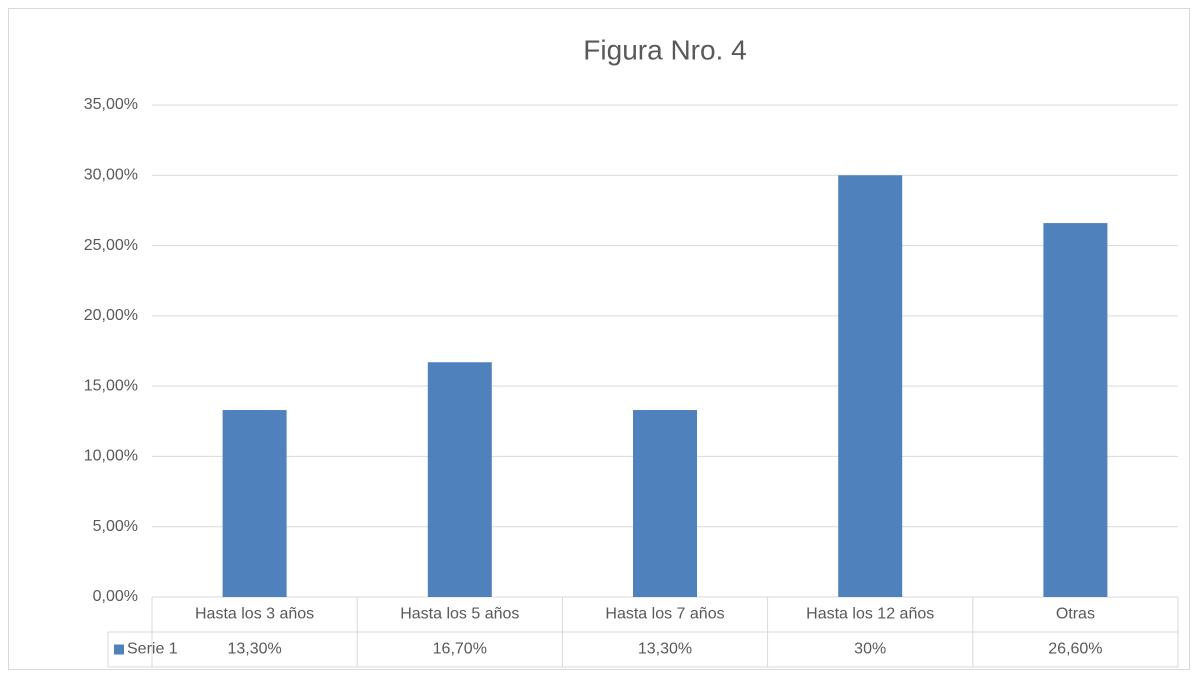 The width and height of the screenshot is (1199, 677). I want to click on x-tick-label: Hasta los 7 años, so click(664, 614).